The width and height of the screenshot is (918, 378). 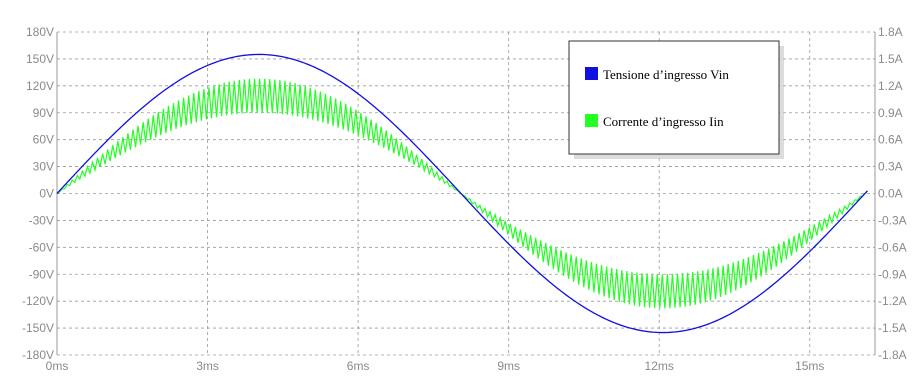 I want to click on legend-swatch-voltage, so click(x=591, y=73).